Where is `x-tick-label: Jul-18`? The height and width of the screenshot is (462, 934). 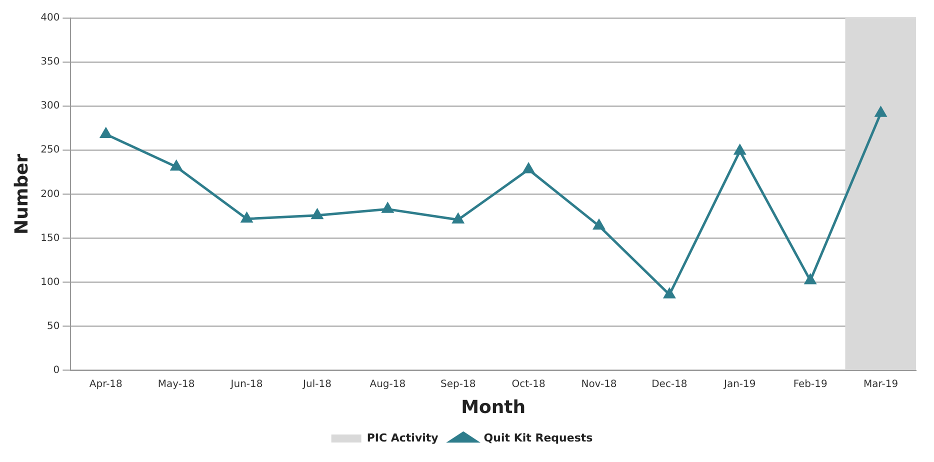 x-tick-label: Jul-18 is located at coordinates (317, 384).